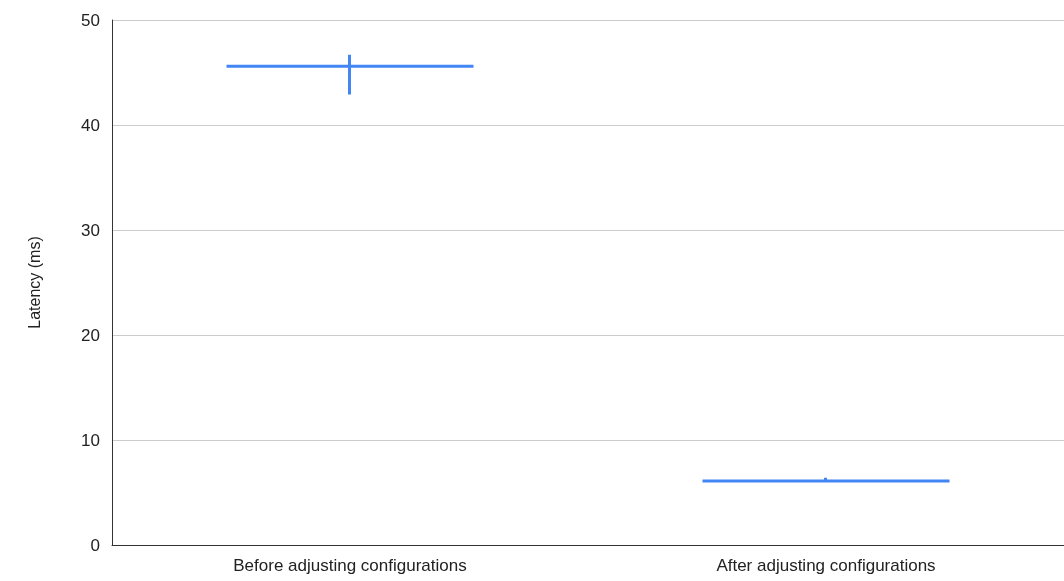 The width and height of the screenshot is (1064, 581). I want to click on y-tick-label: 40, so click(90, 125).